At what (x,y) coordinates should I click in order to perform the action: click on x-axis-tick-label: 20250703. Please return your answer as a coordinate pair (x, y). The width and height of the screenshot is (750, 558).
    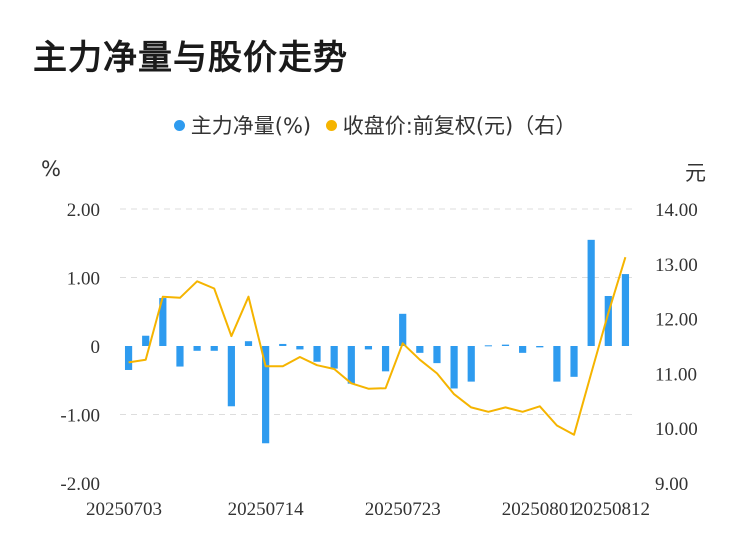
    Looking at the image, I should click on (124, 509).